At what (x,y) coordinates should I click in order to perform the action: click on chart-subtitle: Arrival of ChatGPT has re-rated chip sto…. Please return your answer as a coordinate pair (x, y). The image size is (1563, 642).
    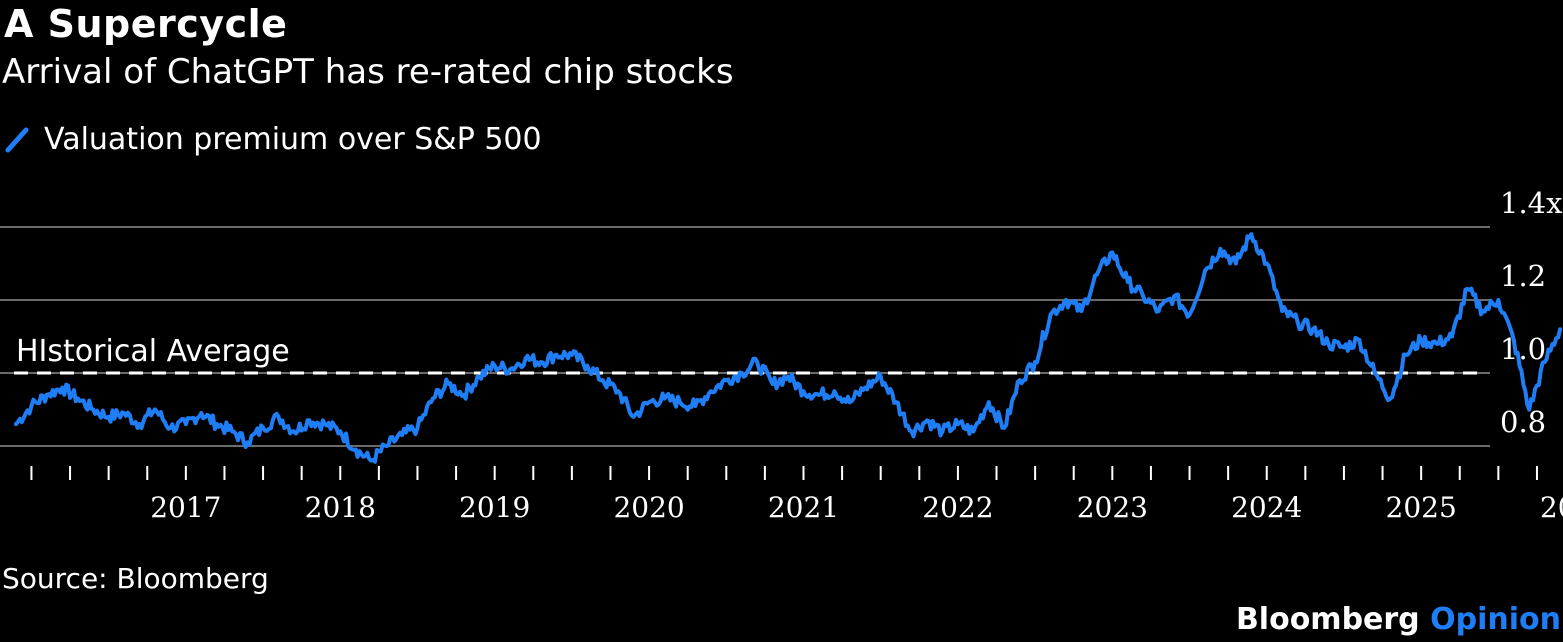
    Looking at the image, I should click on (368, 72).